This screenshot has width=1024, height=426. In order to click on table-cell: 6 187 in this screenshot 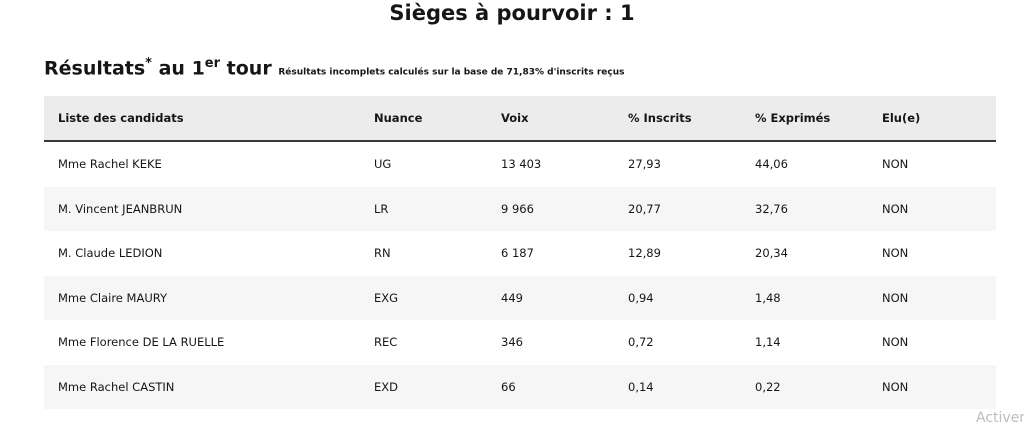, I will do `click(517, 253)`.